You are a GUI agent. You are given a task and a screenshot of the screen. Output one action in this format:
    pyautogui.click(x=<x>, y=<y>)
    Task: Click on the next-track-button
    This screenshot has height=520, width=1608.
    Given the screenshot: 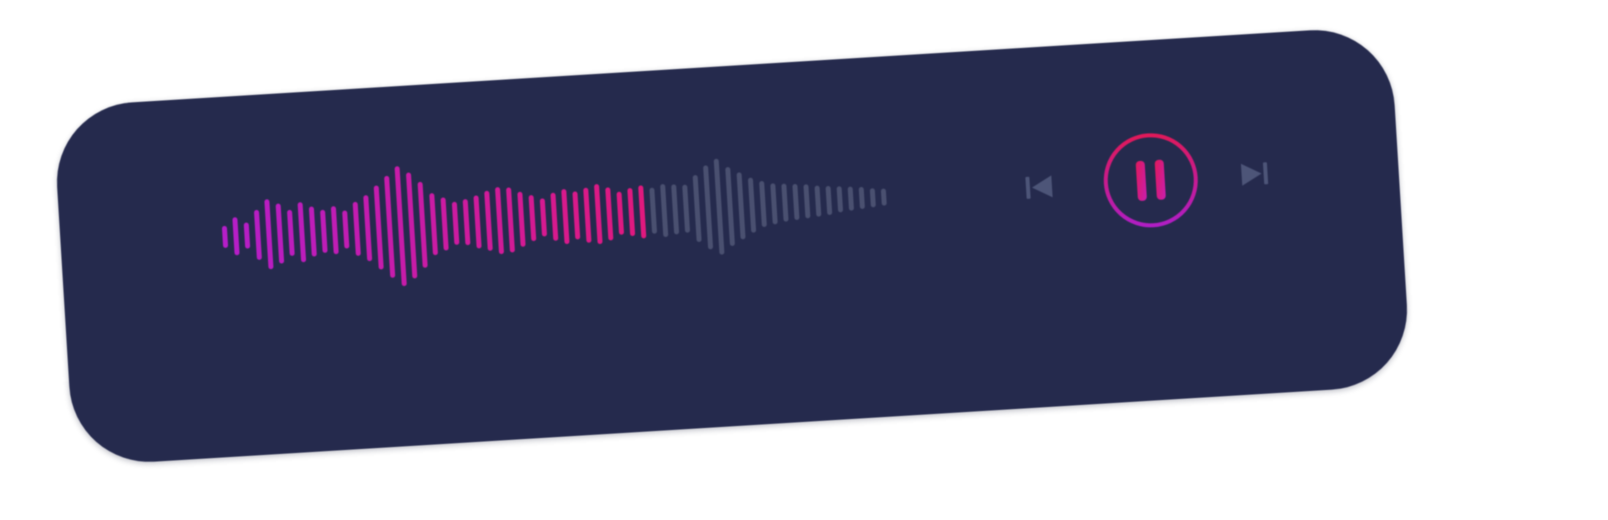 What is the action you would take?
    pyautogui.click(x=1254, y=174)
    